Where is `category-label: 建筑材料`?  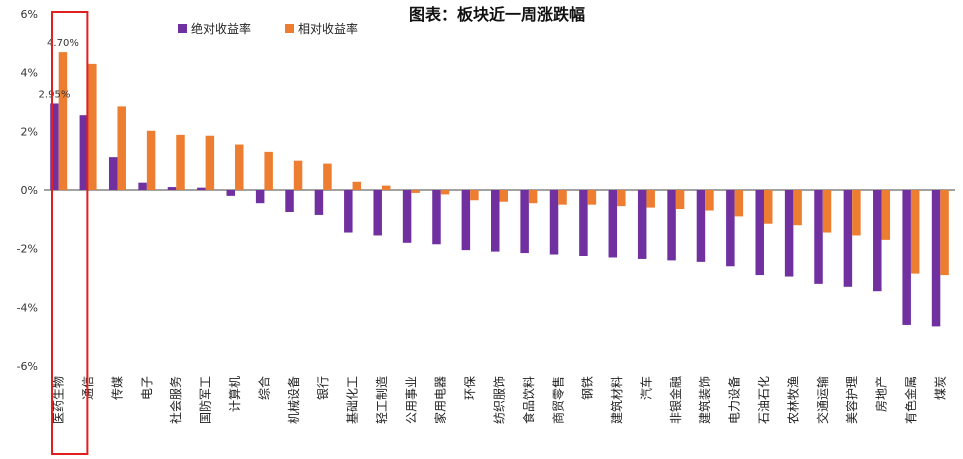
category-label: 建筑材料 is located at coordinates (616, 400).